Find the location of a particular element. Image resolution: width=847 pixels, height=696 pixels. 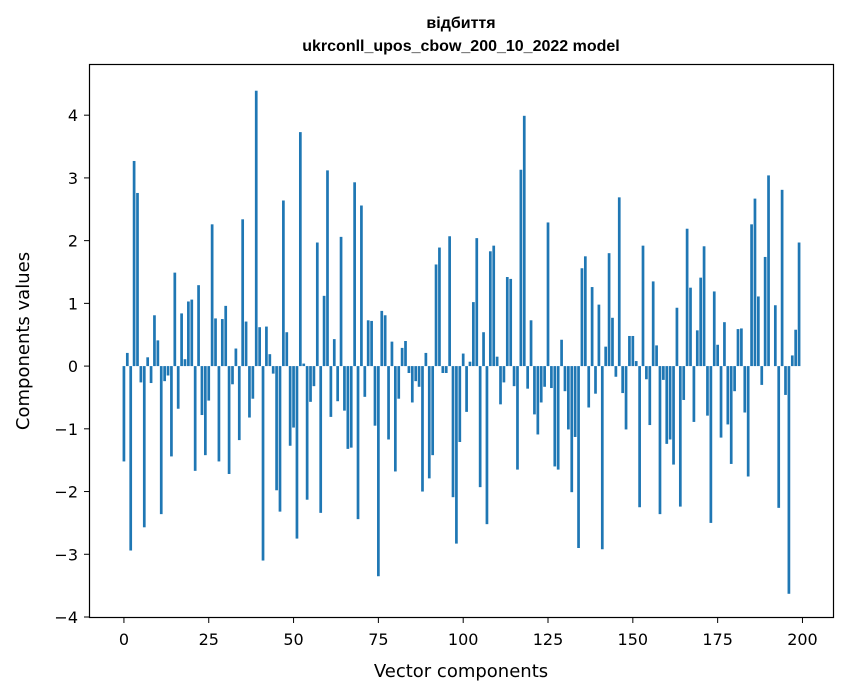

x-axis-label: Vector components is located at coordinates (461, 671).